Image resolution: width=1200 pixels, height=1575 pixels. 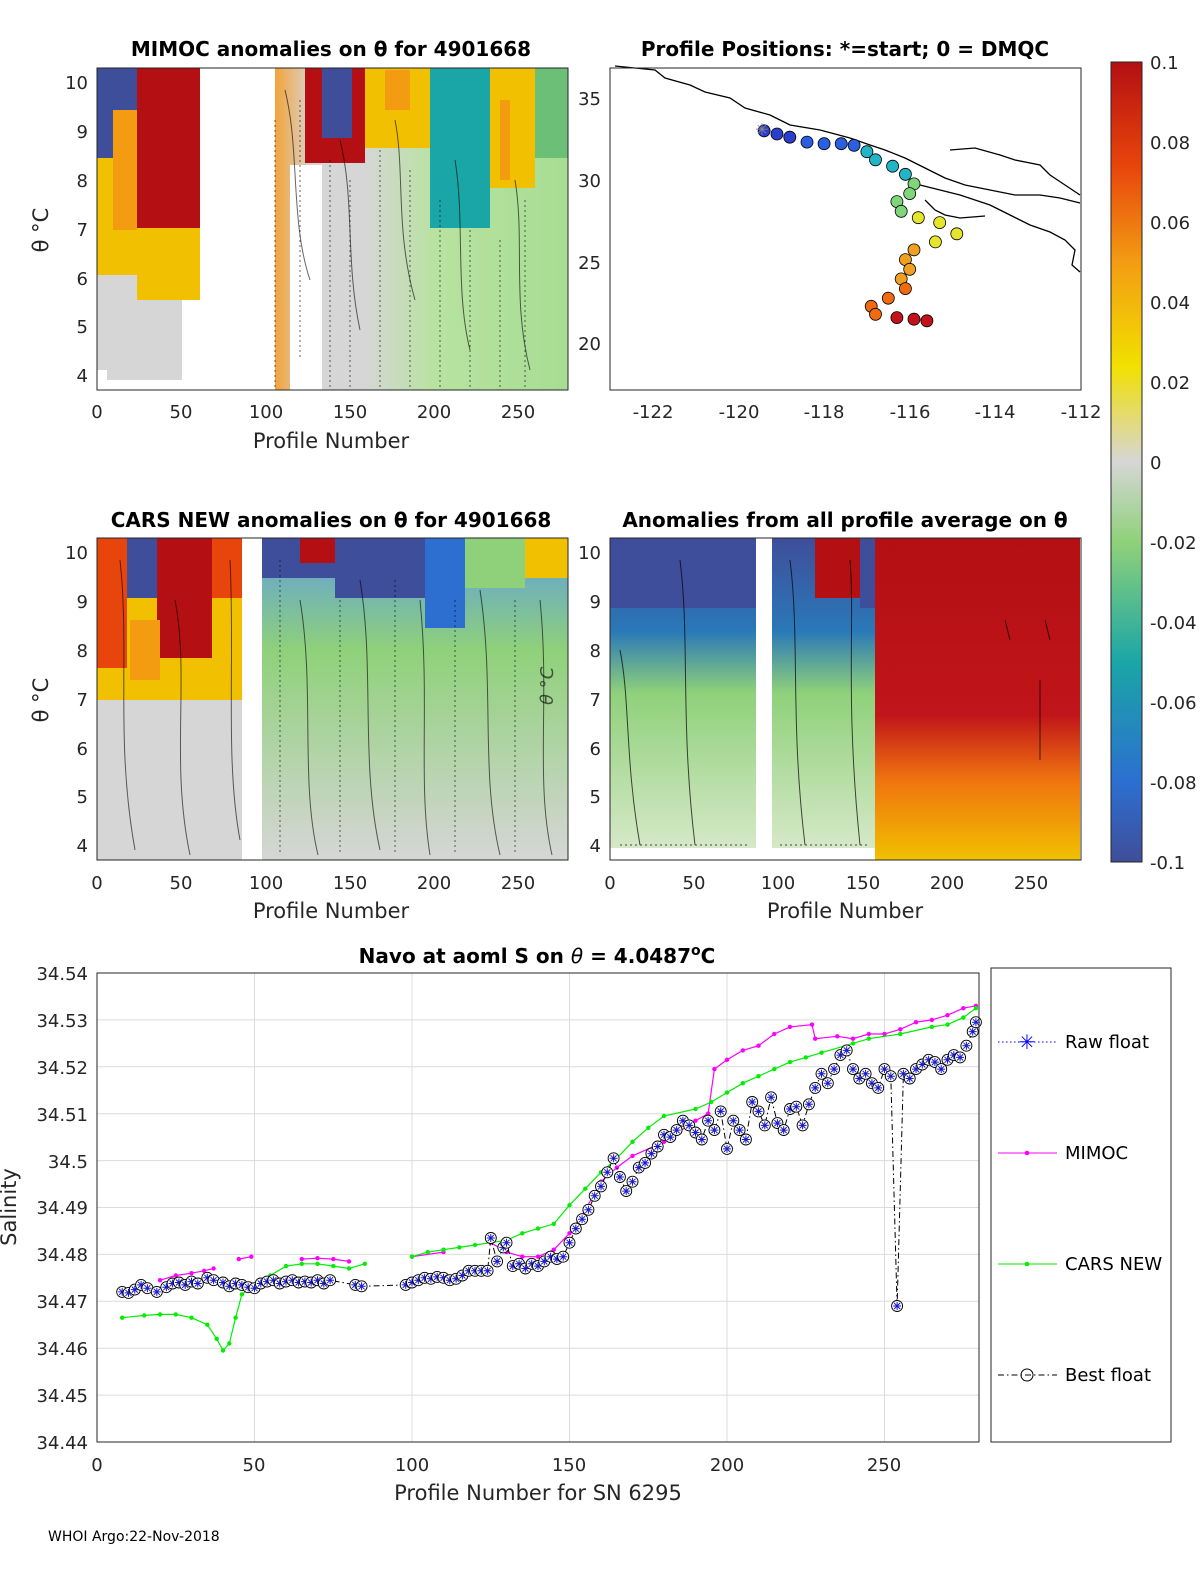 What do you see at coordinates (331, 911) in the screenshot?
I see `cars-xlabel: Profile Number` at bounding box center [331, 911].